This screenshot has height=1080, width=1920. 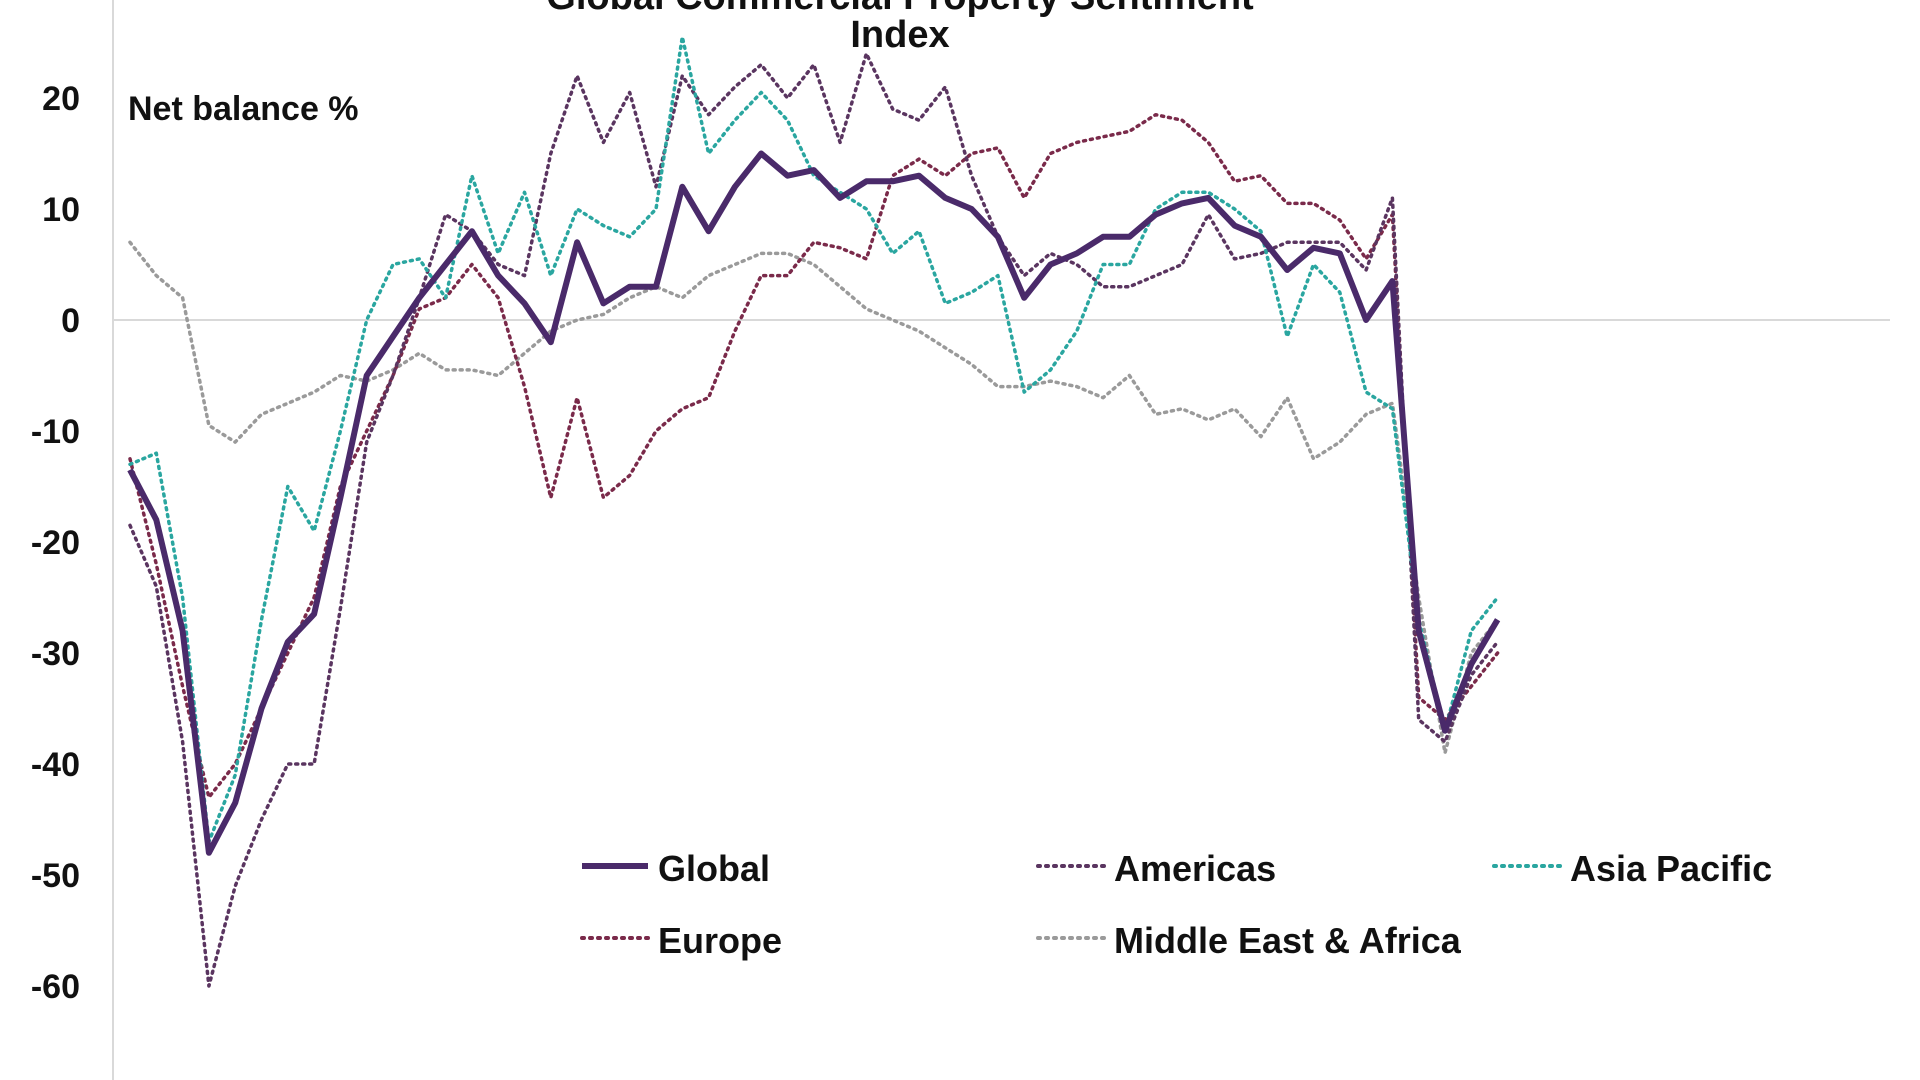 I want to click on legend-swatch-americas, so click(x=1071, y=866).